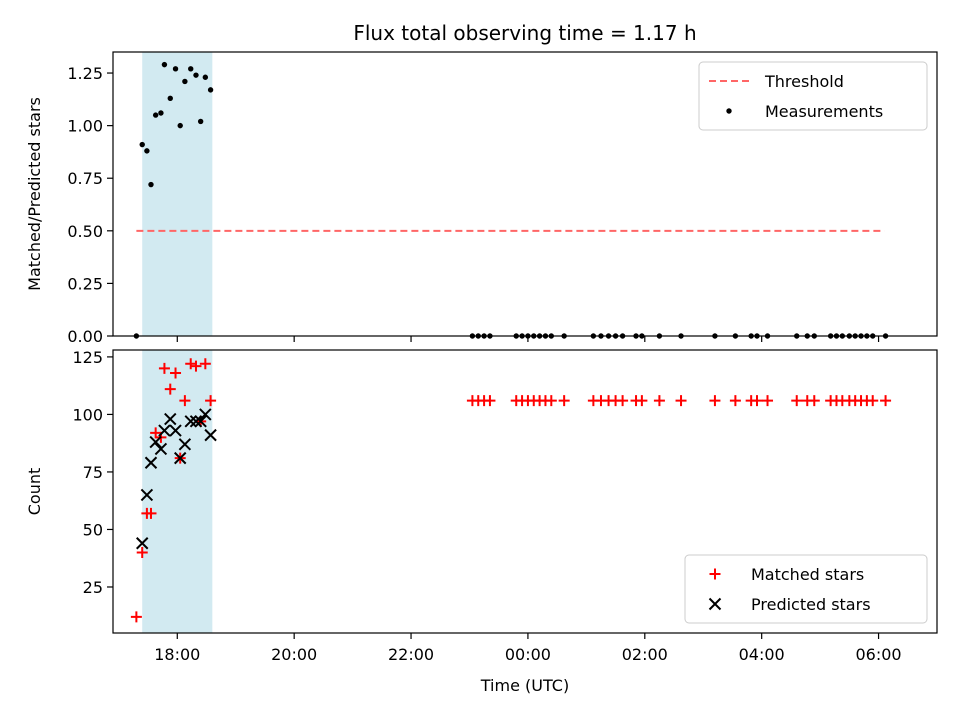 Image resolution: width=960 pixels, height=720 pixels. Describe the element at coordinates (645, 654) in the screenshot. I see `x-tick-label: 02:00` at that location.